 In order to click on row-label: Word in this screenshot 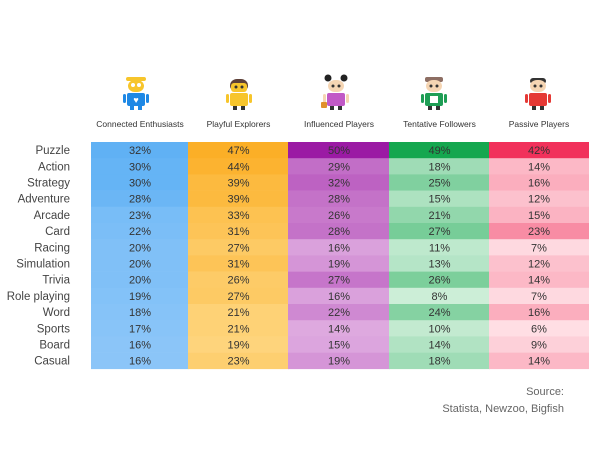, I will do `click(56, 313)`.